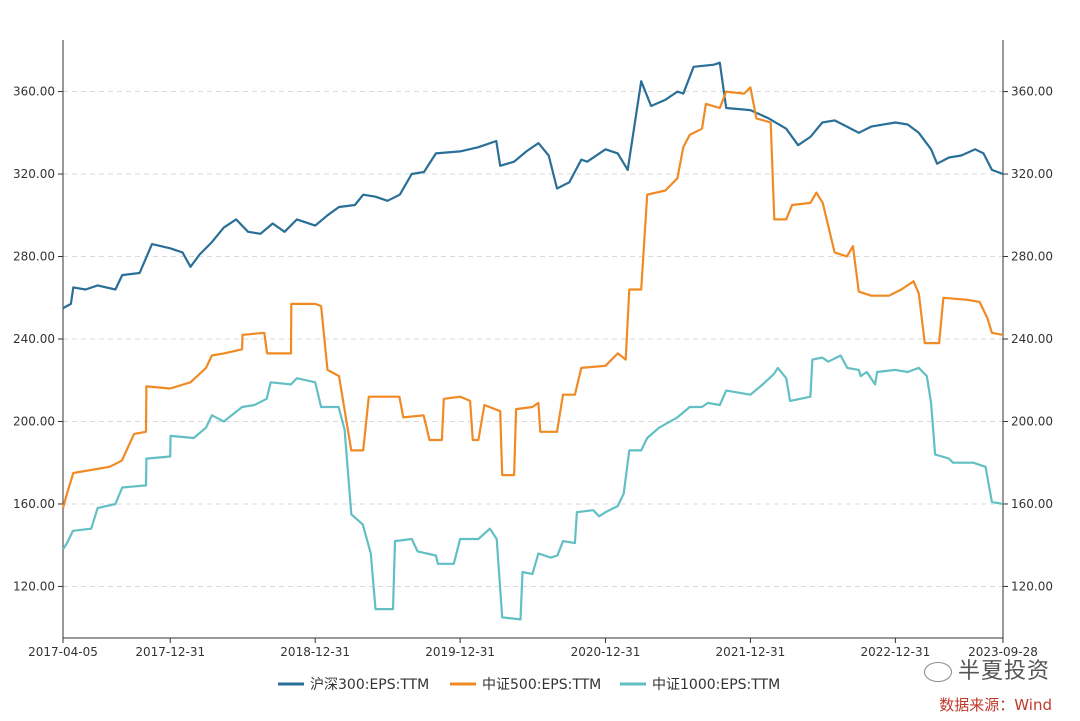 This screenshot has width=1080, height=721. Describe the element at coordinates (315, 652) in the screenshot. I see `x-tick-label: 2018-12-31` at that location.